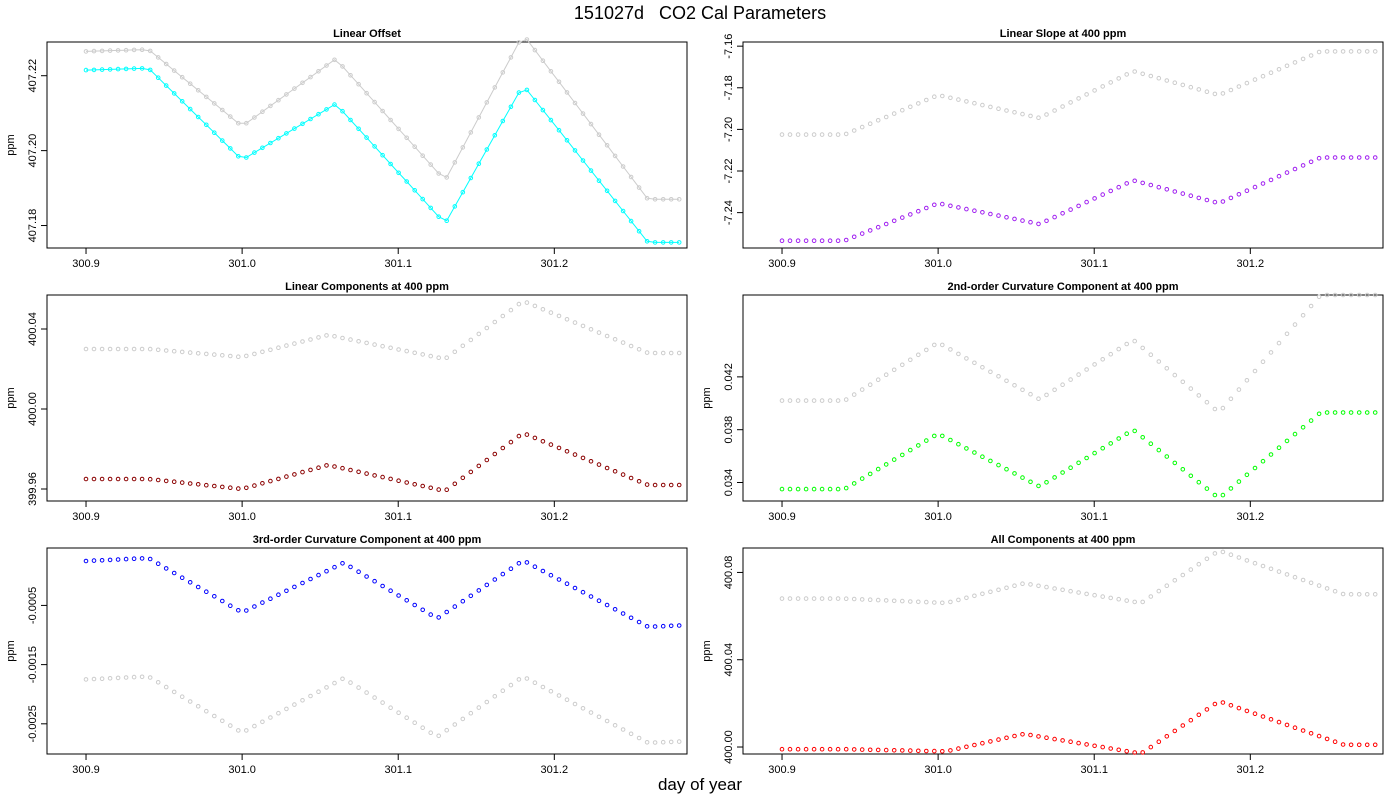 The width and height of the screenshot is (1400, 800). What do you see at coordinates (729, 573) in the screenshot?
I see `y-tick-label: 400.08` at bounding box center [729, 573].